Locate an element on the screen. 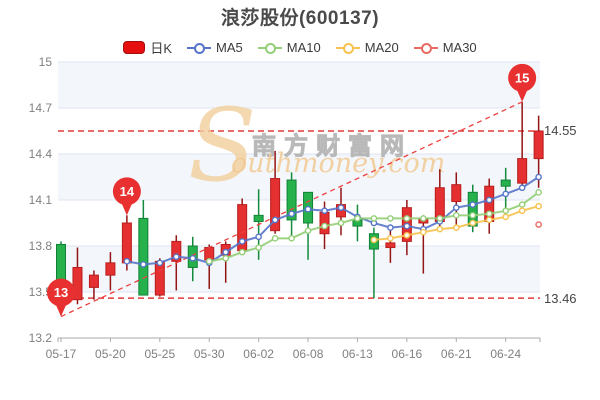 The image size is (600, 400). legend-label: MA5 is located at coordinates (229, 47).